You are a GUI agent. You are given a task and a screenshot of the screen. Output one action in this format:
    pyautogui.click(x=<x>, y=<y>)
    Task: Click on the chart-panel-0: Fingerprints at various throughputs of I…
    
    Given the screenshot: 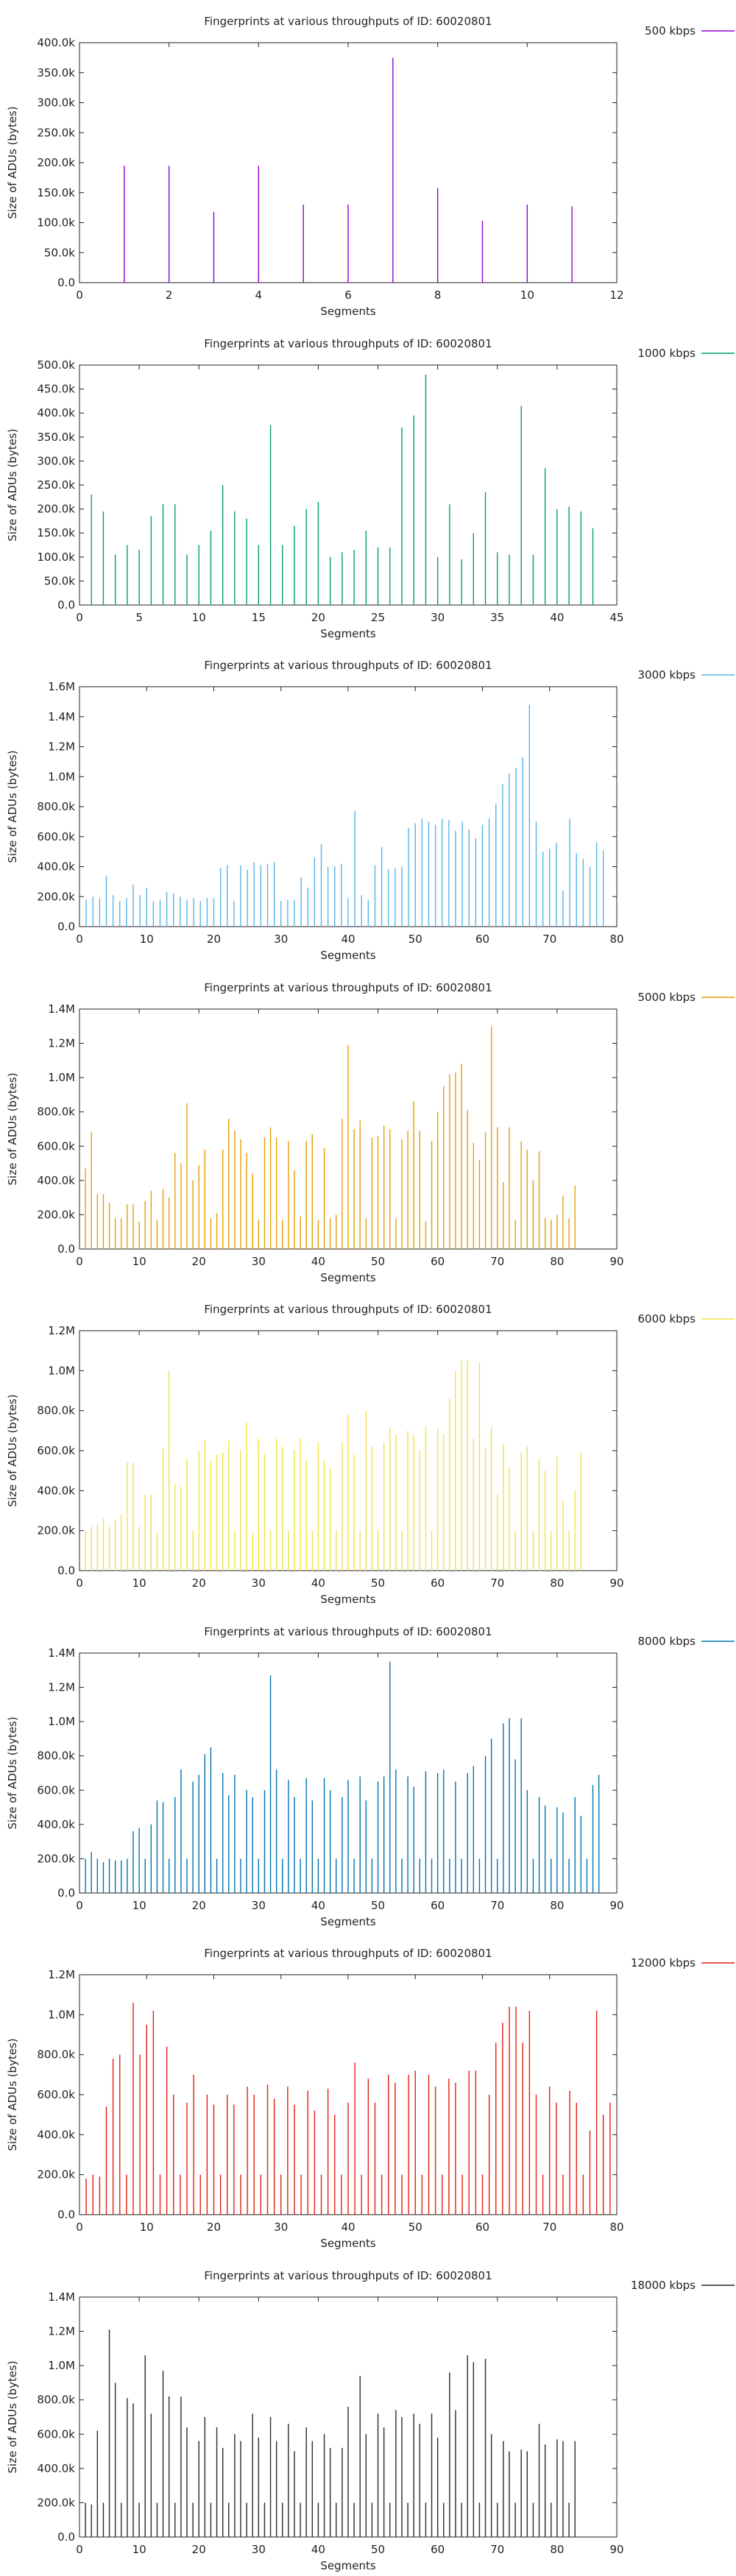 What is the action you would take?
    pyautogui.click(x=370, y=166)
    